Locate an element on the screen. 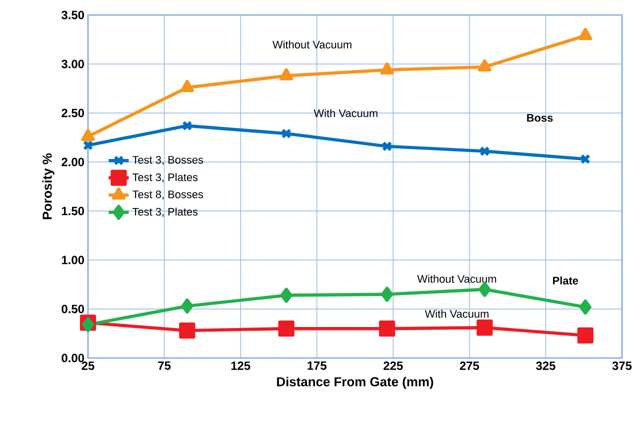  y-tick-label: 2.00 is located at coordinates (73, 162).